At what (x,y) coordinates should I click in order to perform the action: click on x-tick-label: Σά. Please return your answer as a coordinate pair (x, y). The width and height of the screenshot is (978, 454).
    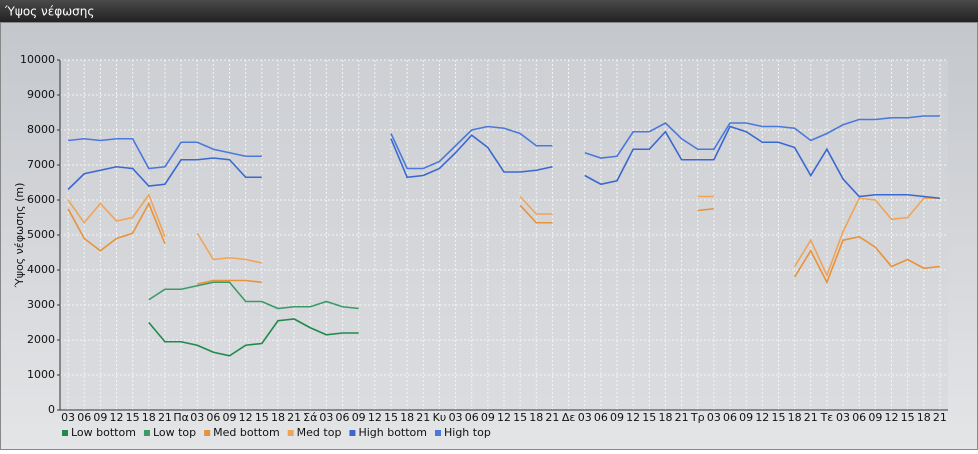
    Looking at the image, I should click on (310, 417).